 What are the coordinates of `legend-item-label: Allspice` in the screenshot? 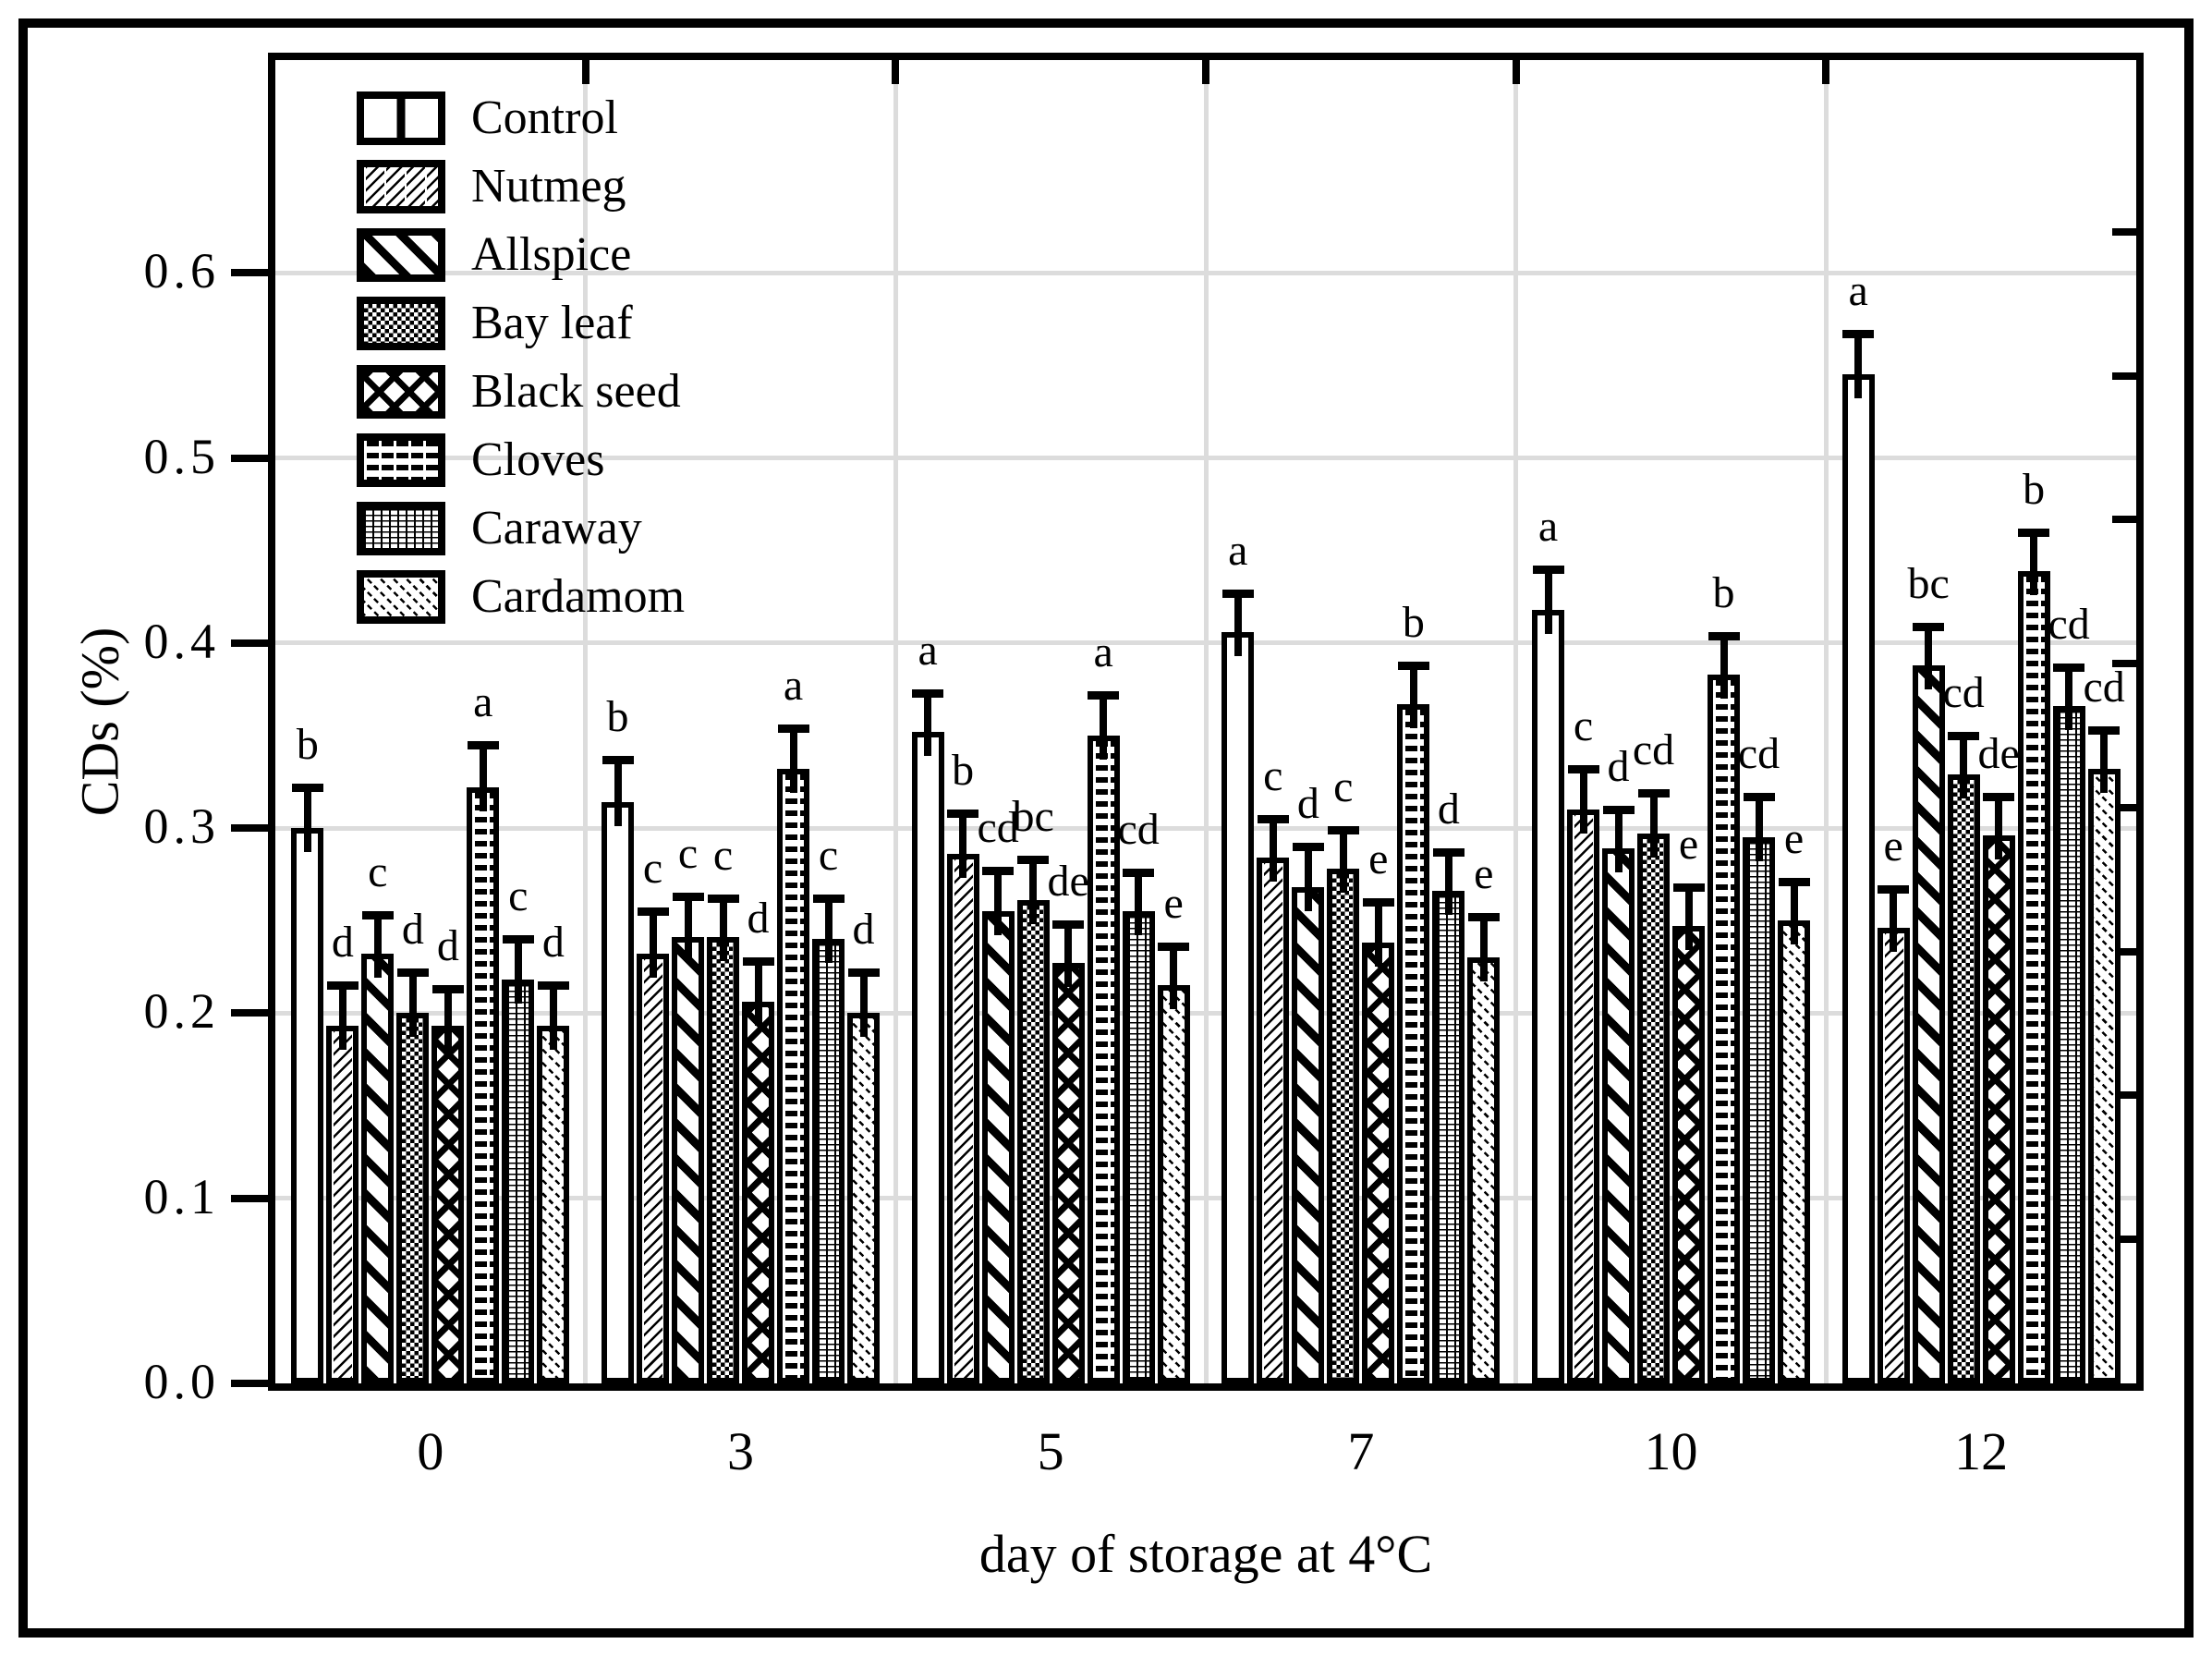 It's located at (551, 254).